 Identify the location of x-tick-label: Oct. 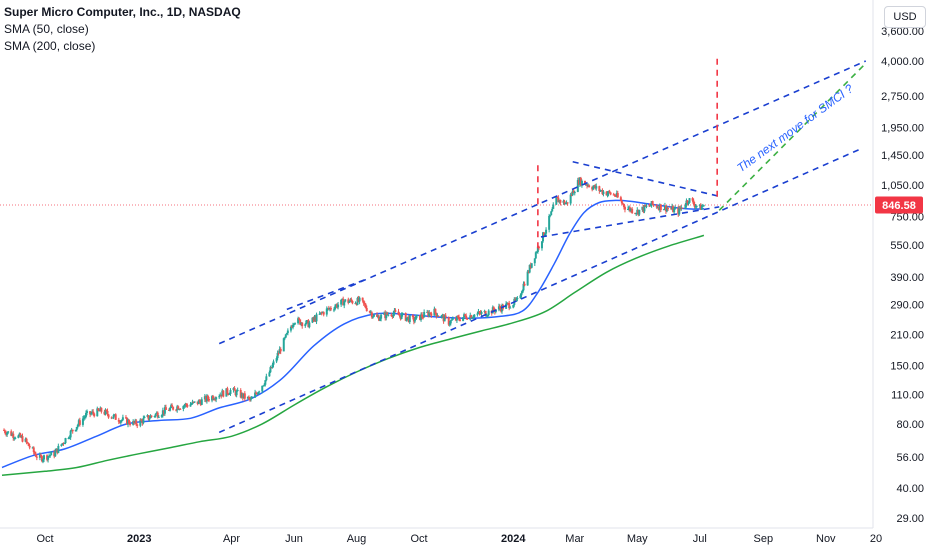
(44, 539).